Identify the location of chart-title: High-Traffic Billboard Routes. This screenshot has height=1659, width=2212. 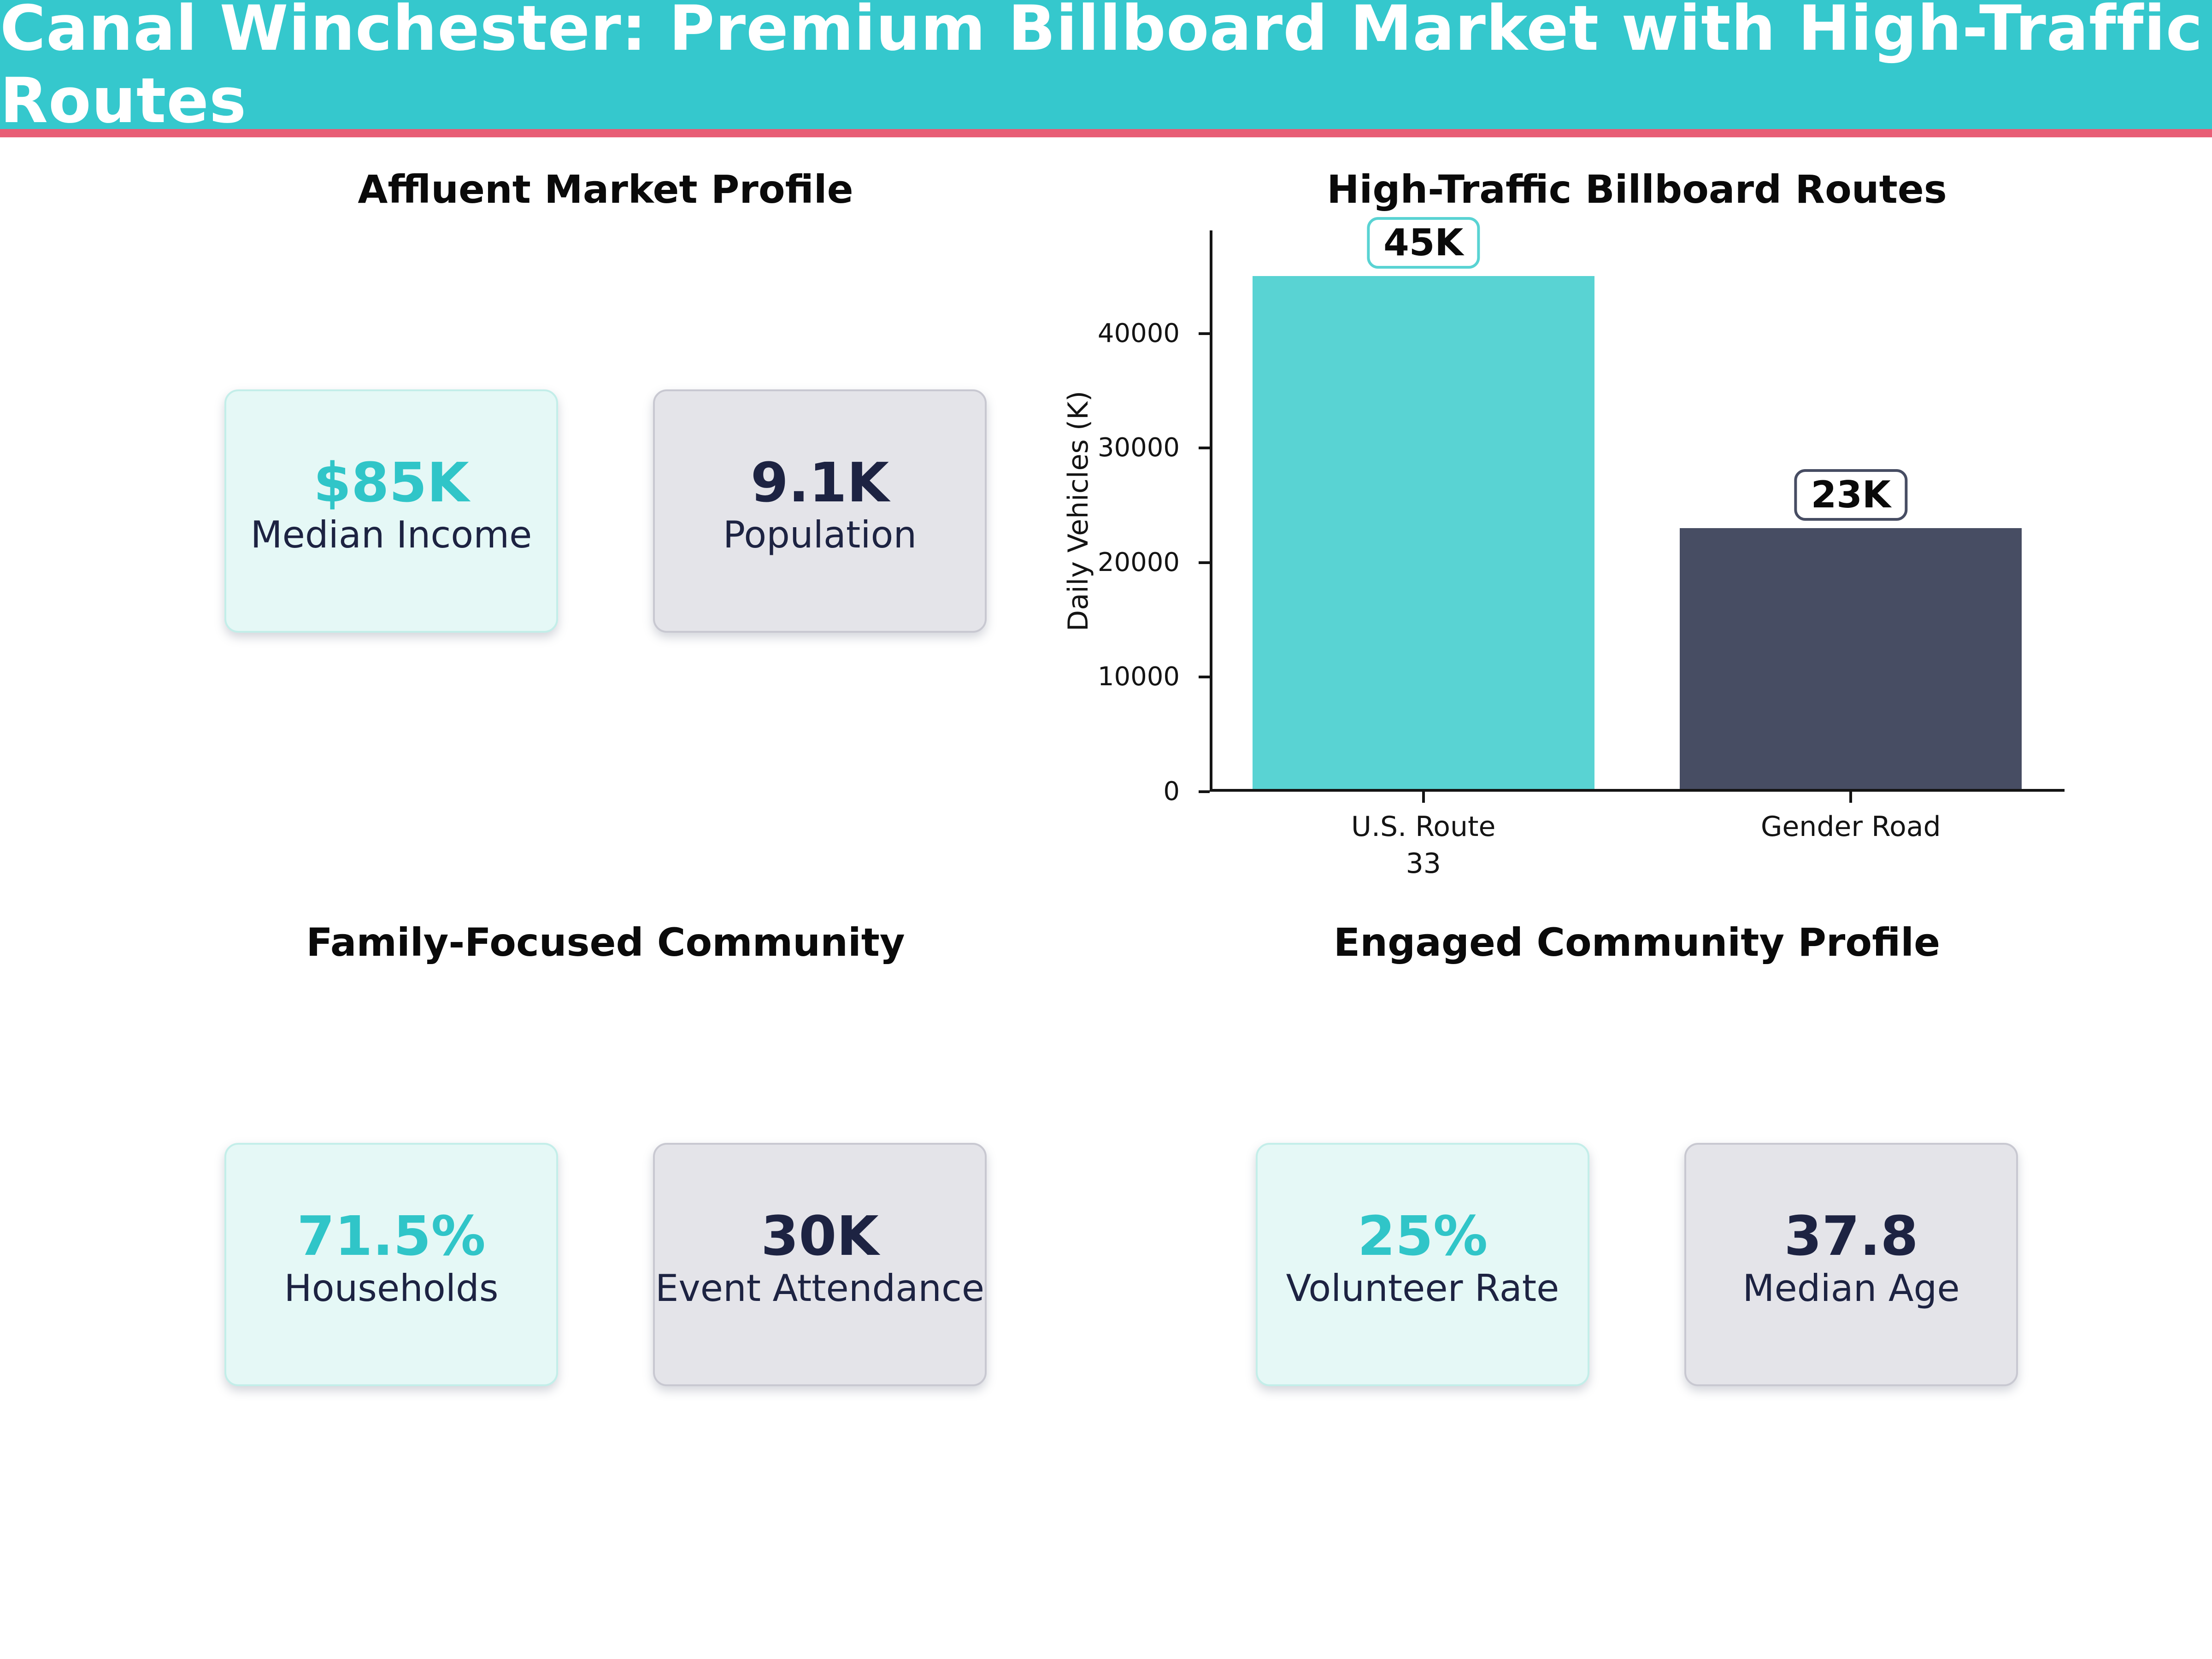
(1637, 189).